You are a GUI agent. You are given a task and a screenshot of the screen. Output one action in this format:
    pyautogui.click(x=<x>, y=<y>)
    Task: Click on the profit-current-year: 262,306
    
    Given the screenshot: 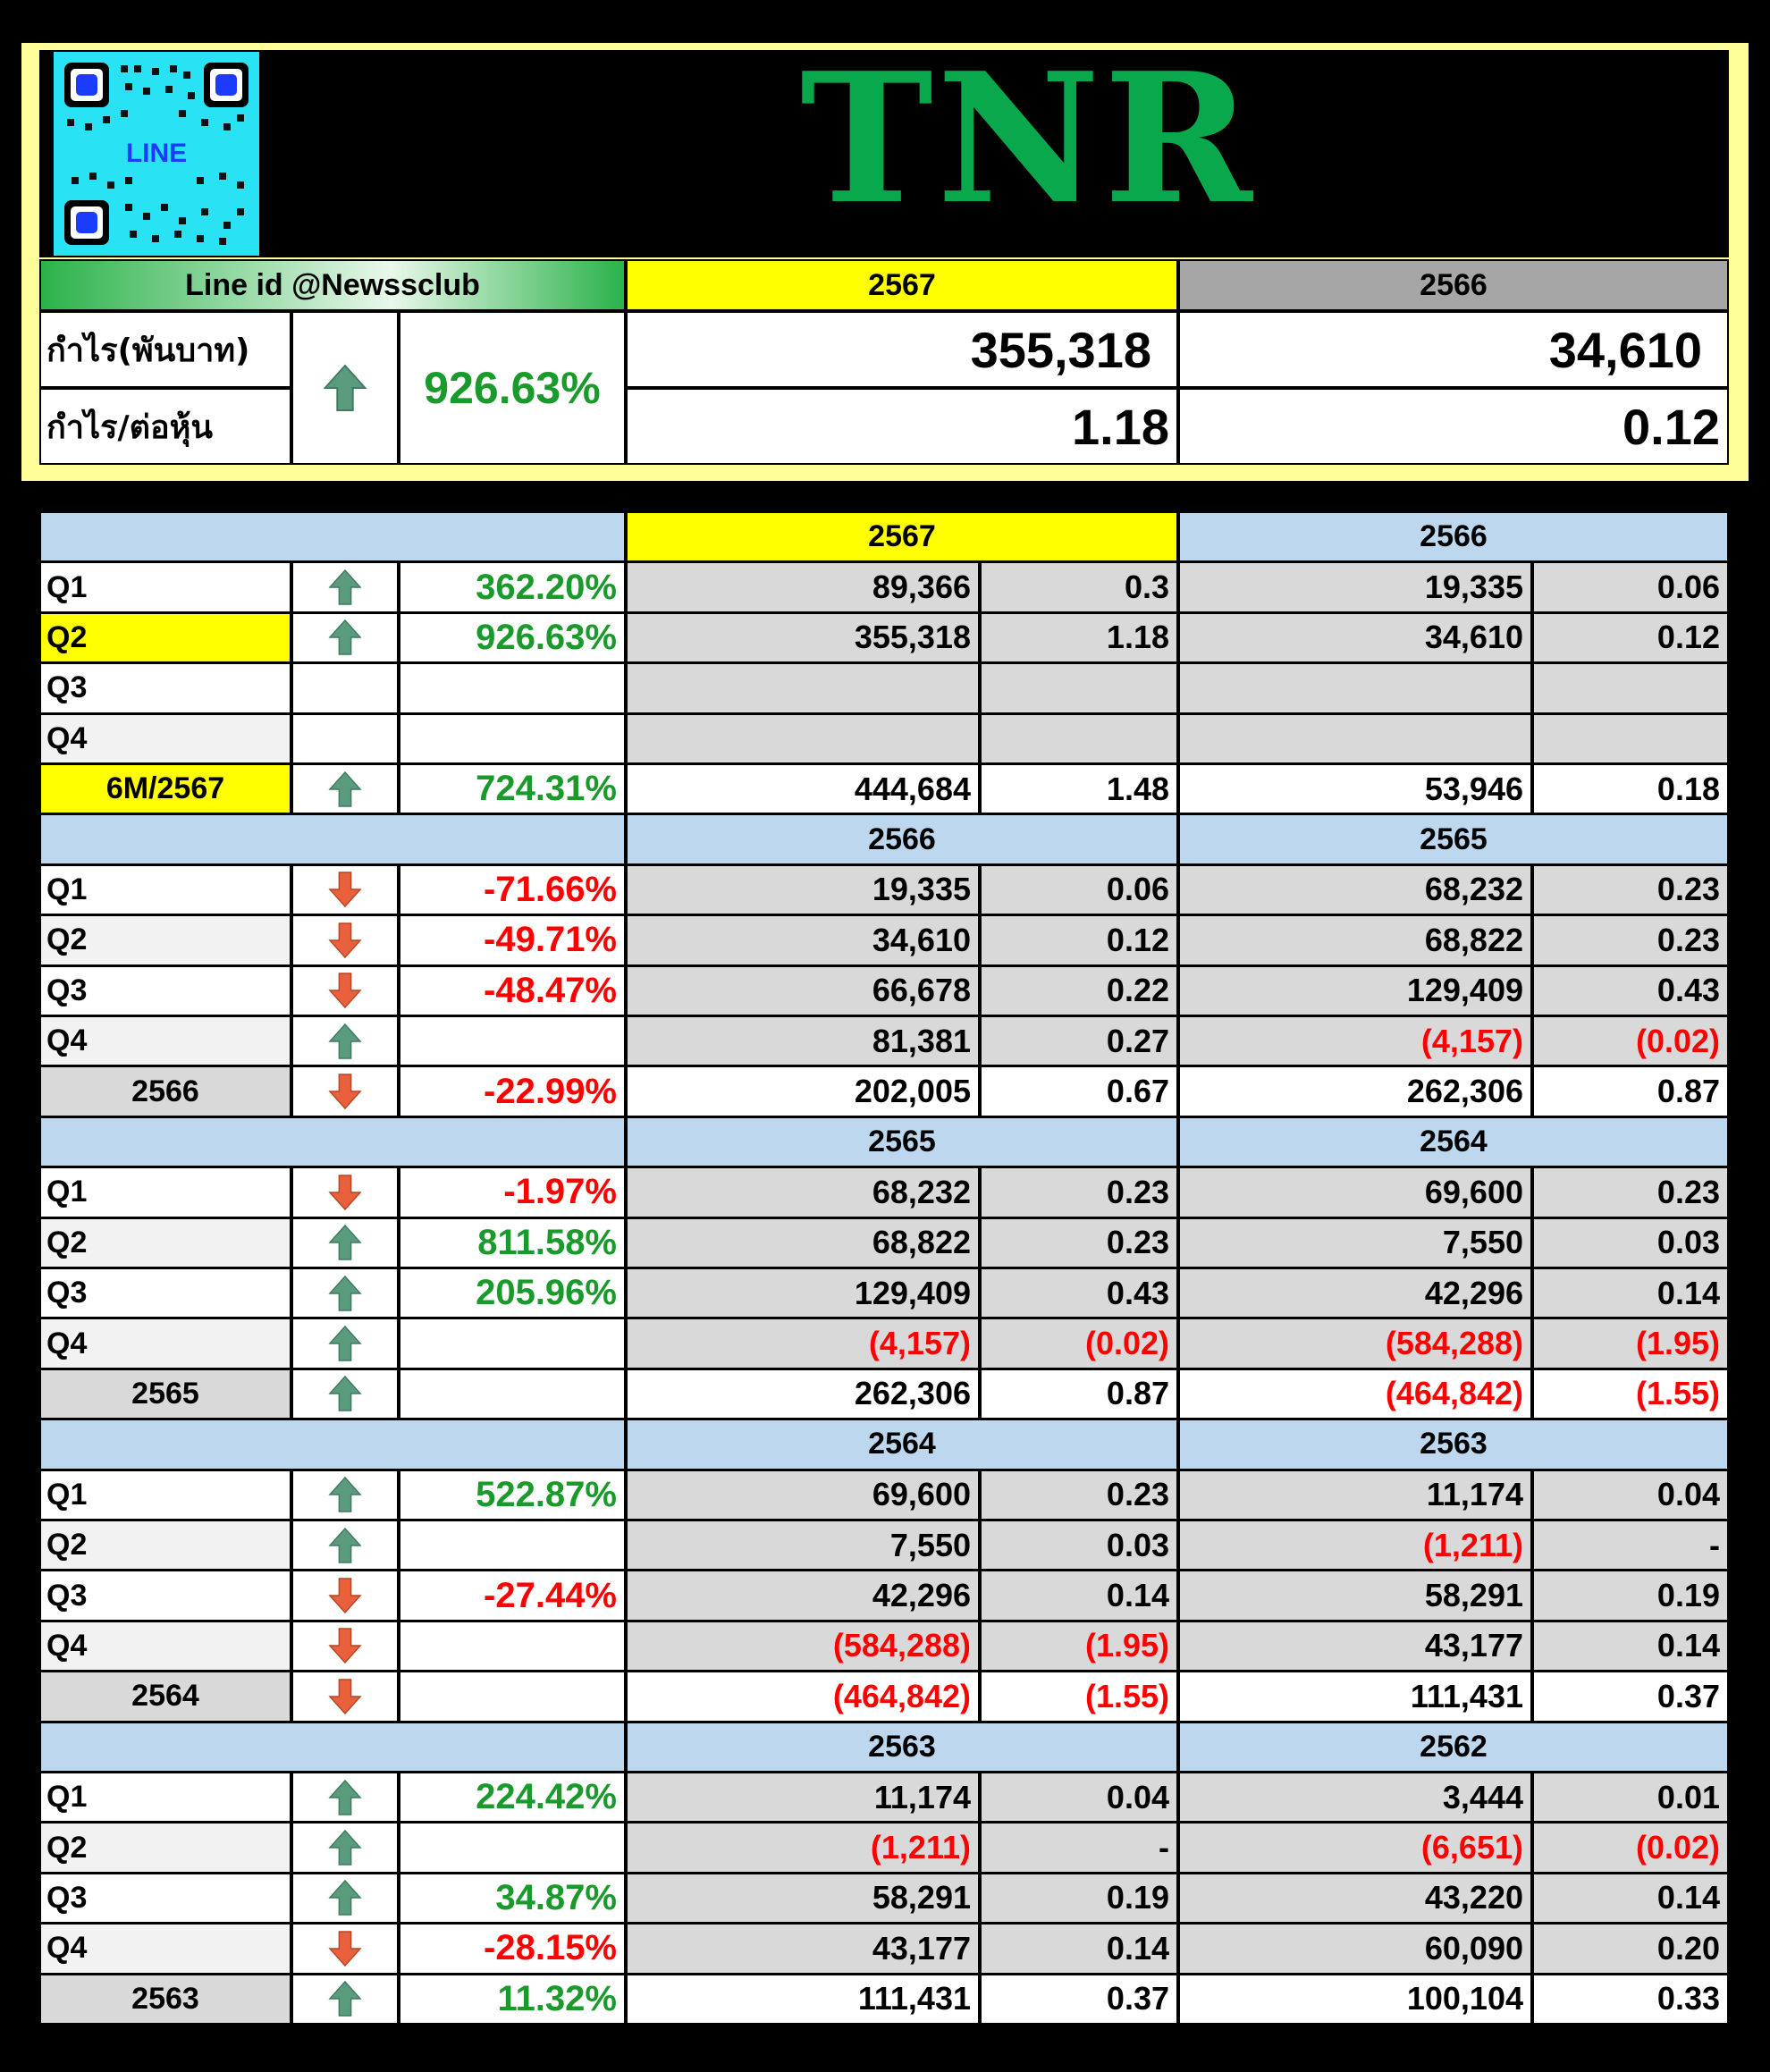 What is the action you would take?
    pyautogui.click(x=803, y=1394)
    